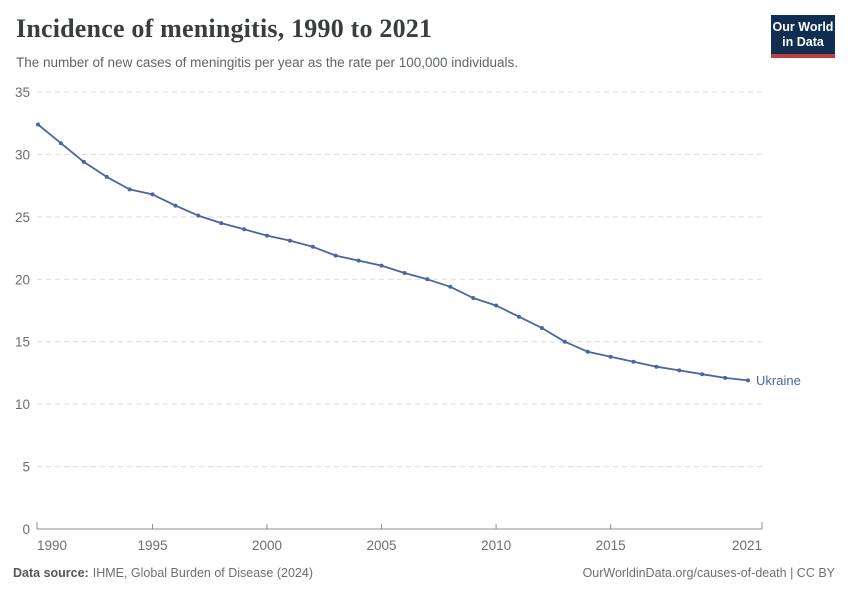 The image size is (850, 600). Describe the element at coordinates (611, 545) in the screenshot. I see `x-tick-label: 2015` at that location.